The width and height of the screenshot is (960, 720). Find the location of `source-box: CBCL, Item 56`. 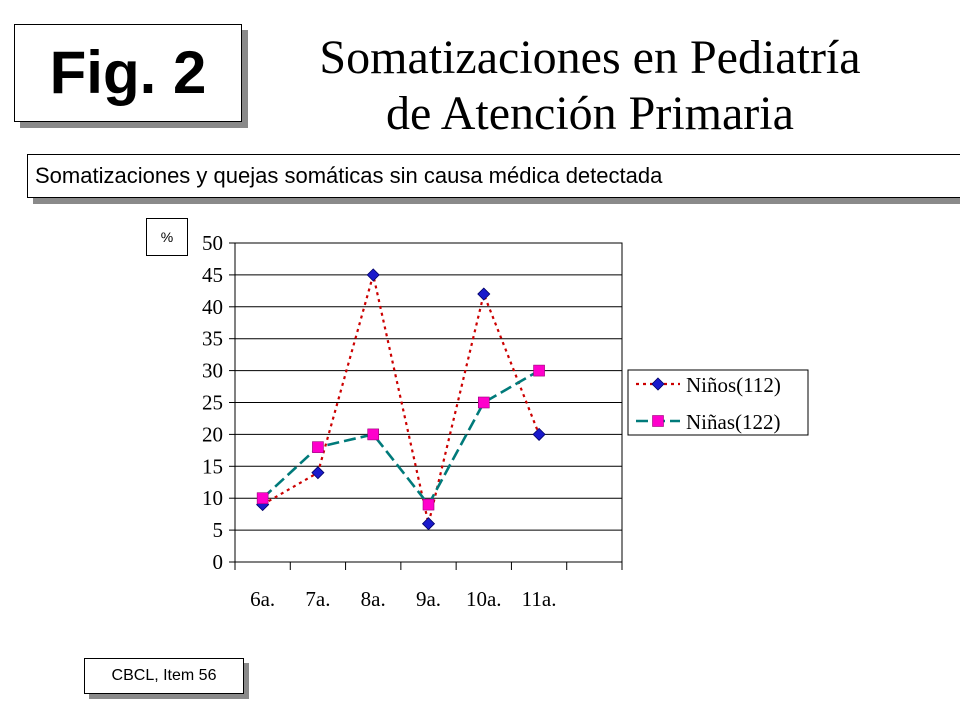

source-box: CBCL, Item 56 is located at coordinates (164, 676).